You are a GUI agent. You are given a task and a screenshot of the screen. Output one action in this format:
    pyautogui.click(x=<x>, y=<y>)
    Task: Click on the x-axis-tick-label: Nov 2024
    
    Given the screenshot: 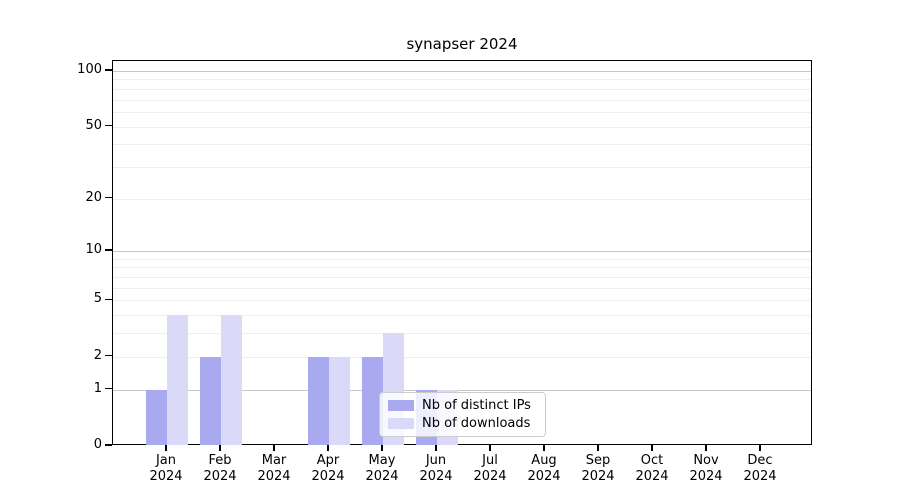 What is the action you would take?
    pyautogui.click(x=706, y=468)
    